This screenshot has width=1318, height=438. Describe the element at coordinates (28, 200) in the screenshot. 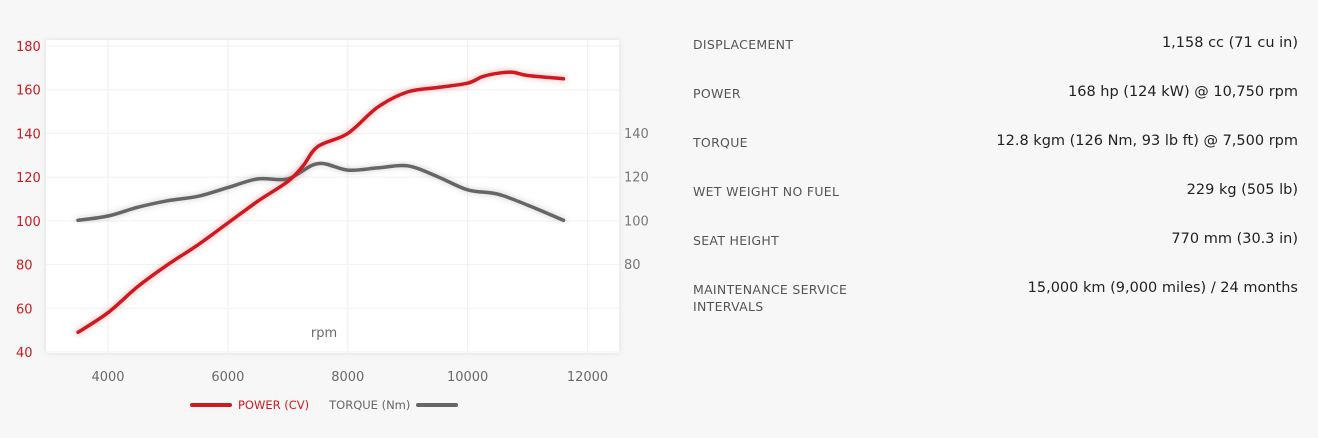

I see `left-axis-ticks: 40 60 80 100 120 140 160 180` at that location.